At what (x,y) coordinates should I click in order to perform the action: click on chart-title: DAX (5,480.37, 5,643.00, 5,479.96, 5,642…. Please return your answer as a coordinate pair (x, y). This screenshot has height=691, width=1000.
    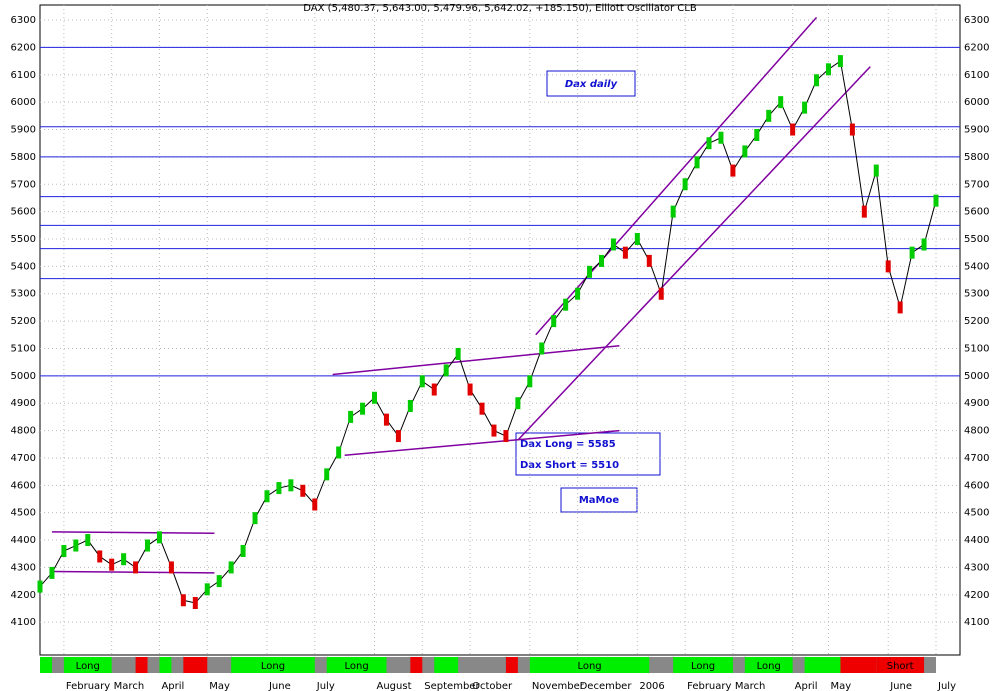
    Looking at the image, I should click on (500, 8).